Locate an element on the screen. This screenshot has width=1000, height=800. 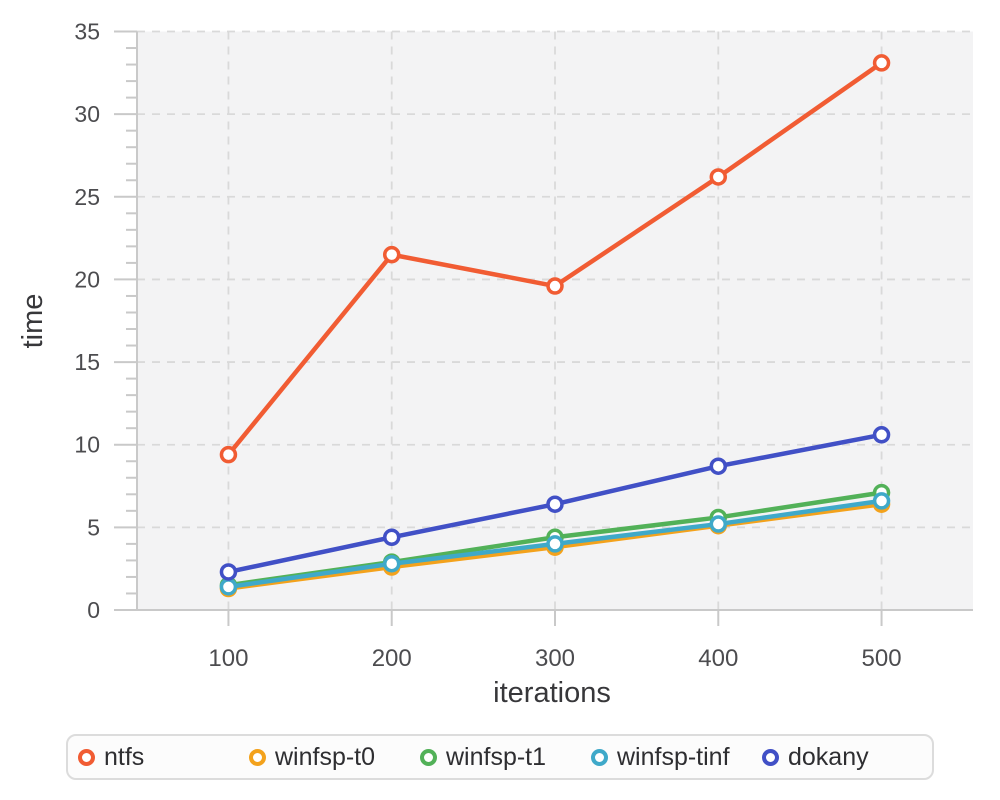
legend-item-winfsp-tinf: winfsp-tinf is located at coordinates (676, 757).